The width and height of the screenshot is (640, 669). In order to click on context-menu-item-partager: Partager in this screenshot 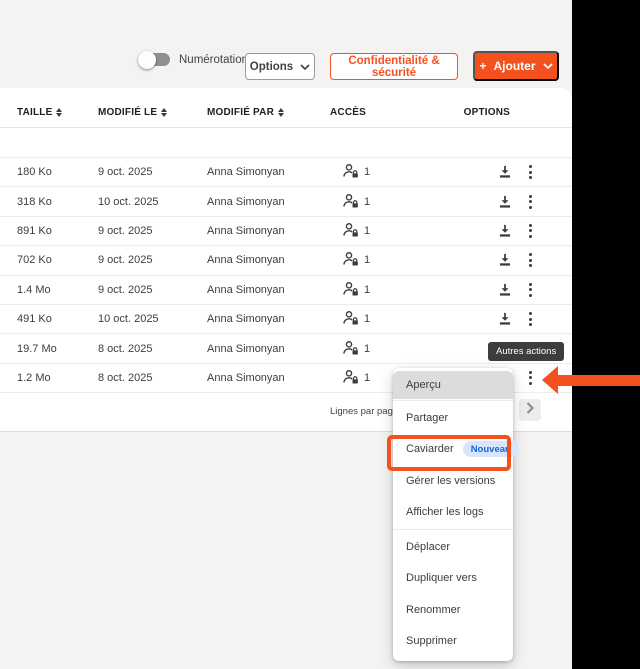, I will do `click(453, 418)`.